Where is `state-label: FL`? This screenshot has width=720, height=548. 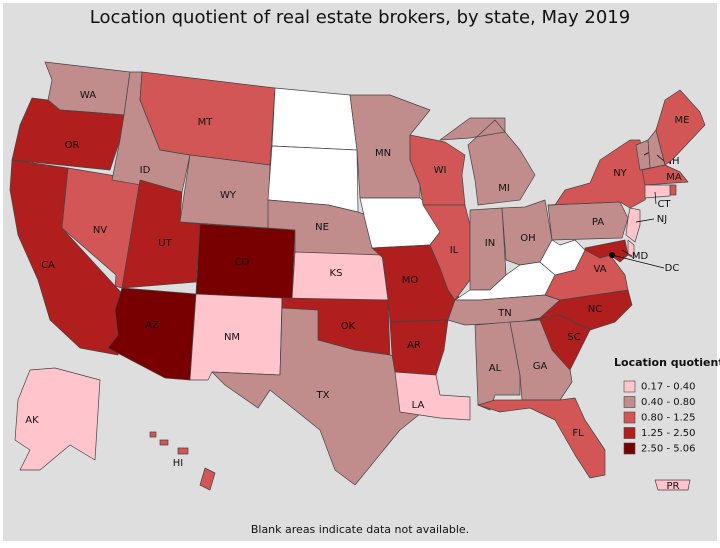 state-label: FL is located at coordinates (578, 433).